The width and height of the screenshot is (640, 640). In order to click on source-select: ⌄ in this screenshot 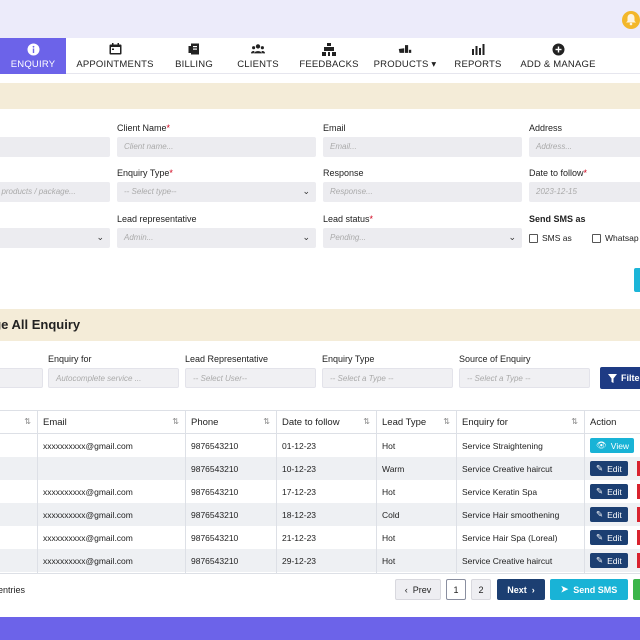, I will do `click(55, 238)`.